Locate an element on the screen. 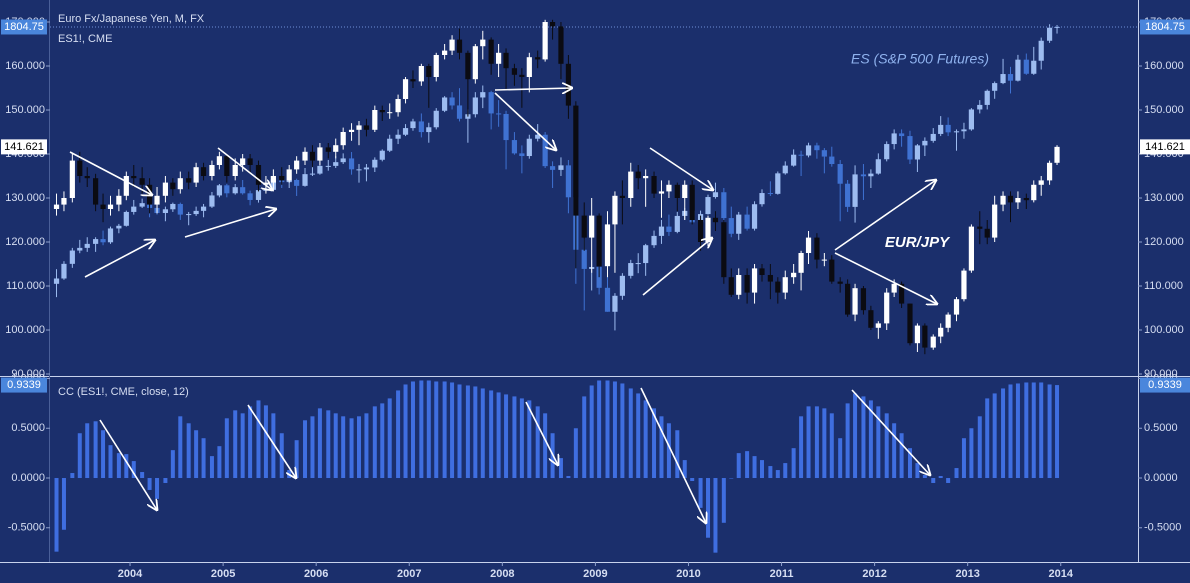 Image resolution: width=1190 pixels, height=583 pixels. y-tick-label: 110.000 is located at coordinates (1163, 286).